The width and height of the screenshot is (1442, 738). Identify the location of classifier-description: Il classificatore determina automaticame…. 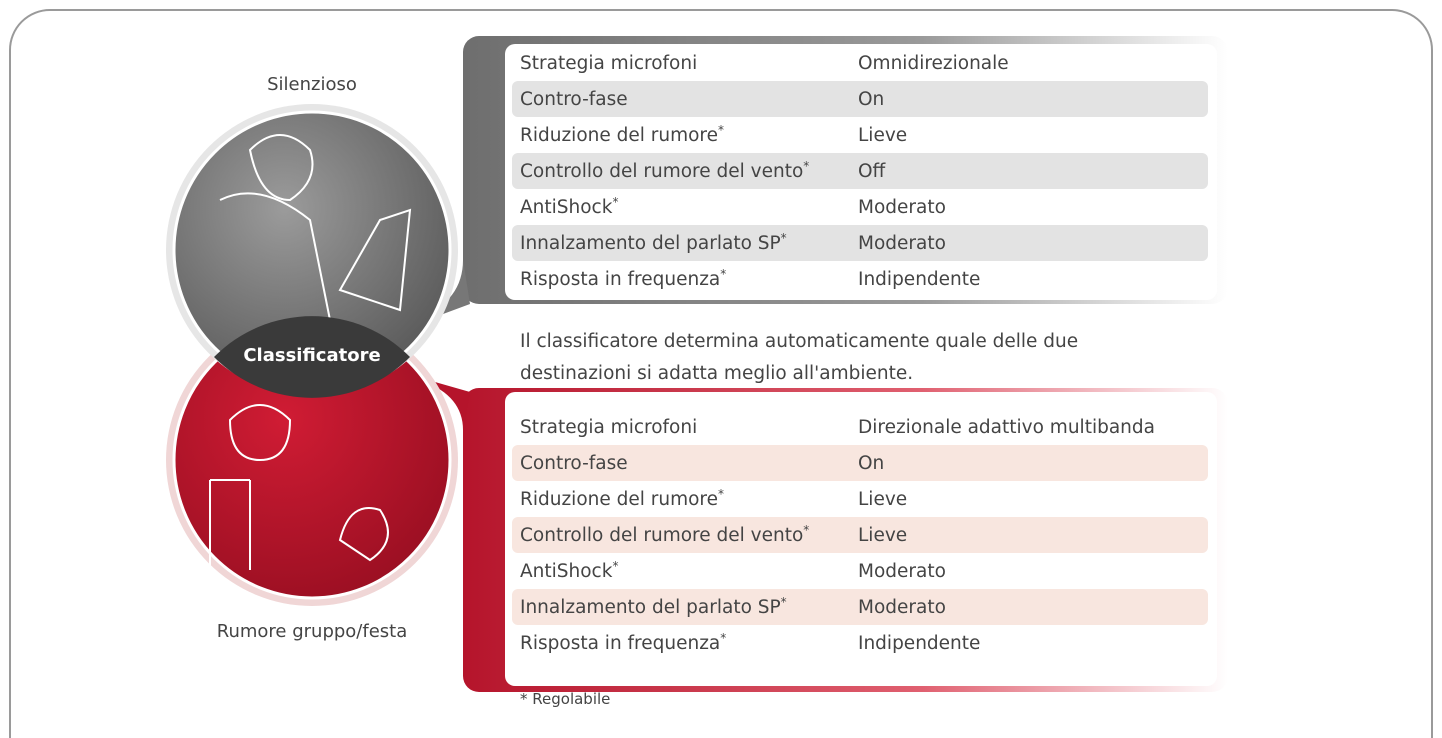
(799, 358).